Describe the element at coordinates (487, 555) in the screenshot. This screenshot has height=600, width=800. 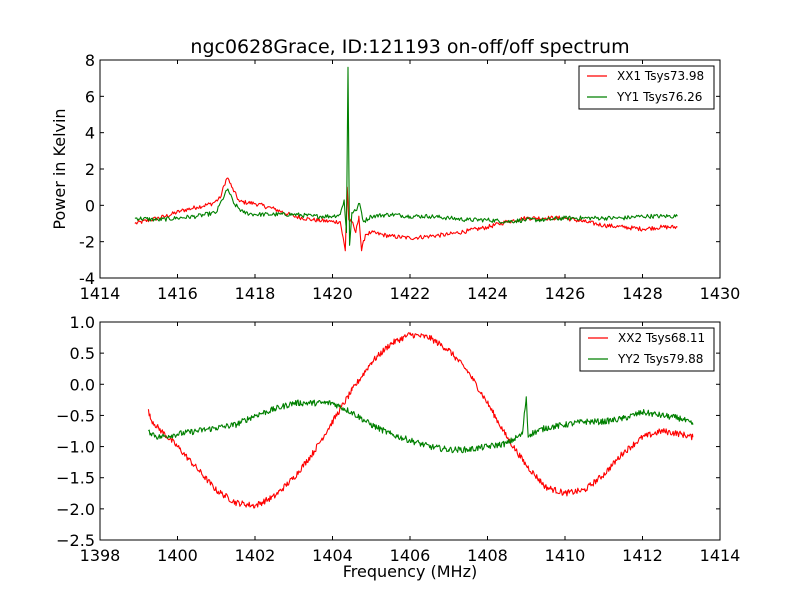
I see `x-tick-label: 1408` at that location.